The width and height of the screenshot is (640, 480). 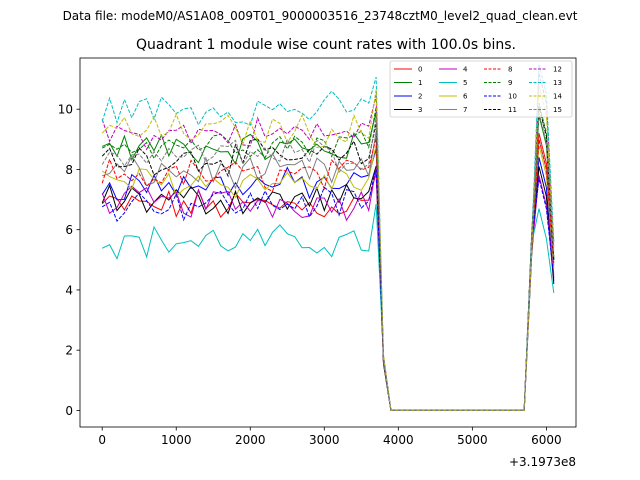 What do you see at coordinates (465, 83) in the screenshot?
I see `legend-label-5: 5` at bounding box center [465, 83].